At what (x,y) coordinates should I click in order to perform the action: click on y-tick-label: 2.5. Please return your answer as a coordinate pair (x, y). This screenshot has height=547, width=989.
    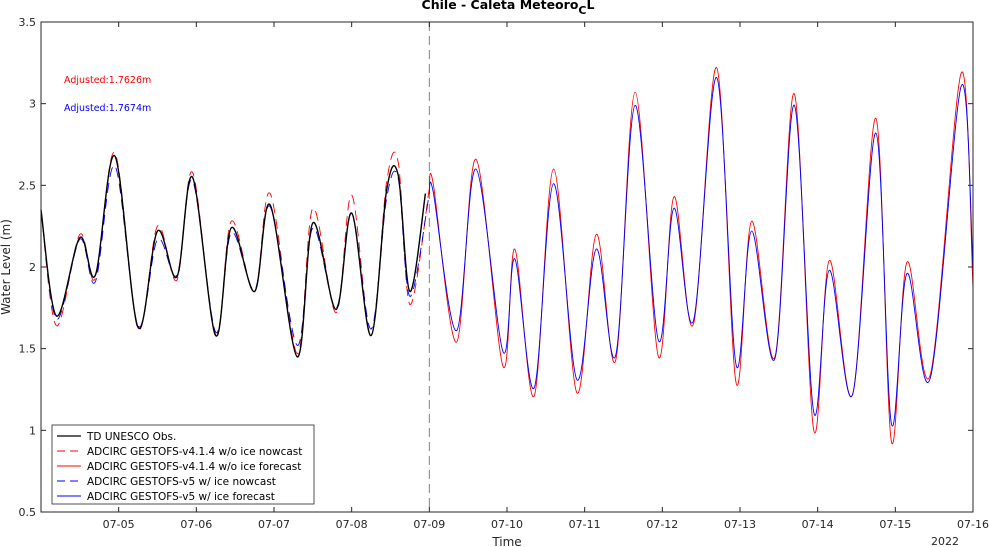
    Looking at the image, I should click on (28, 185).